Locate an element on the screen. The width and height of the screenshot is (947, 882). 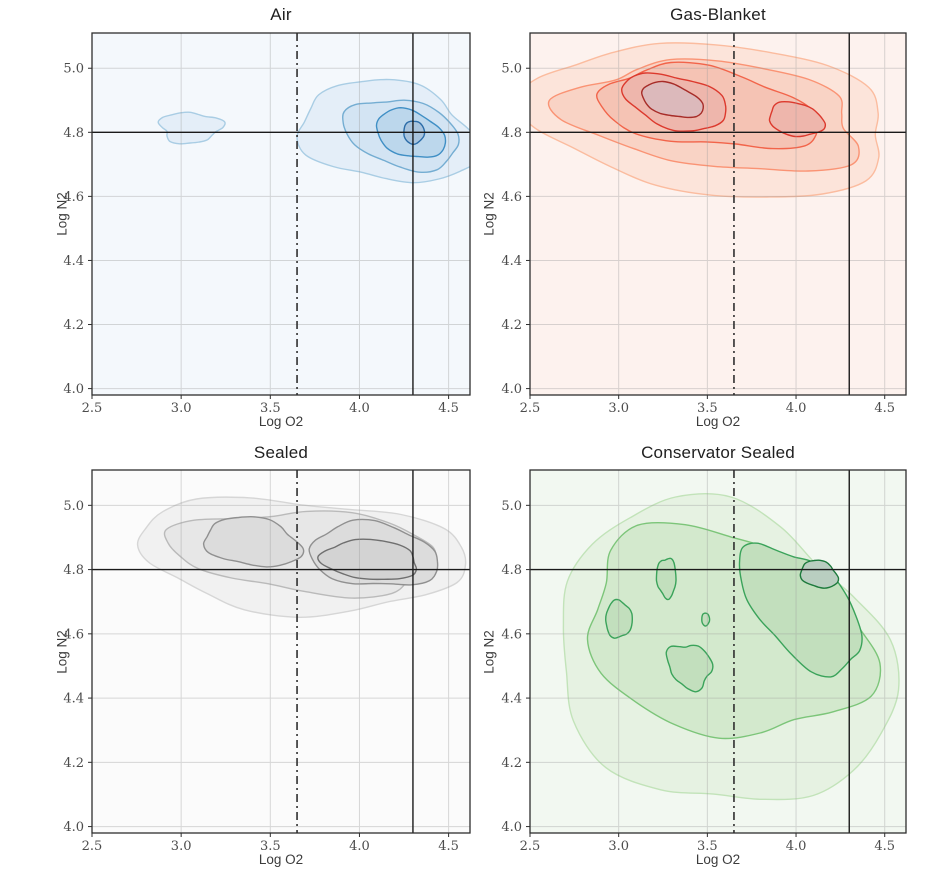
x-axis-label-gas-blanket: Log O2 is located at coordinates (718, 421).